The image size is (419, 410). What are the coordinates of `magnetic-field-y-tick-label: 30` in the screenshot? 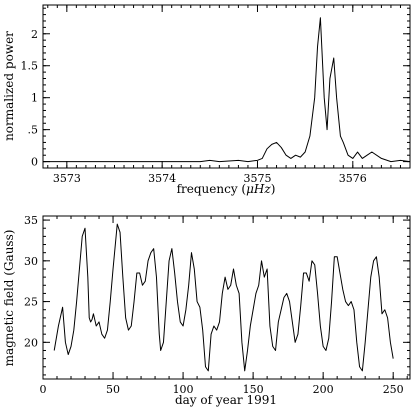 It's located at (31, 261).